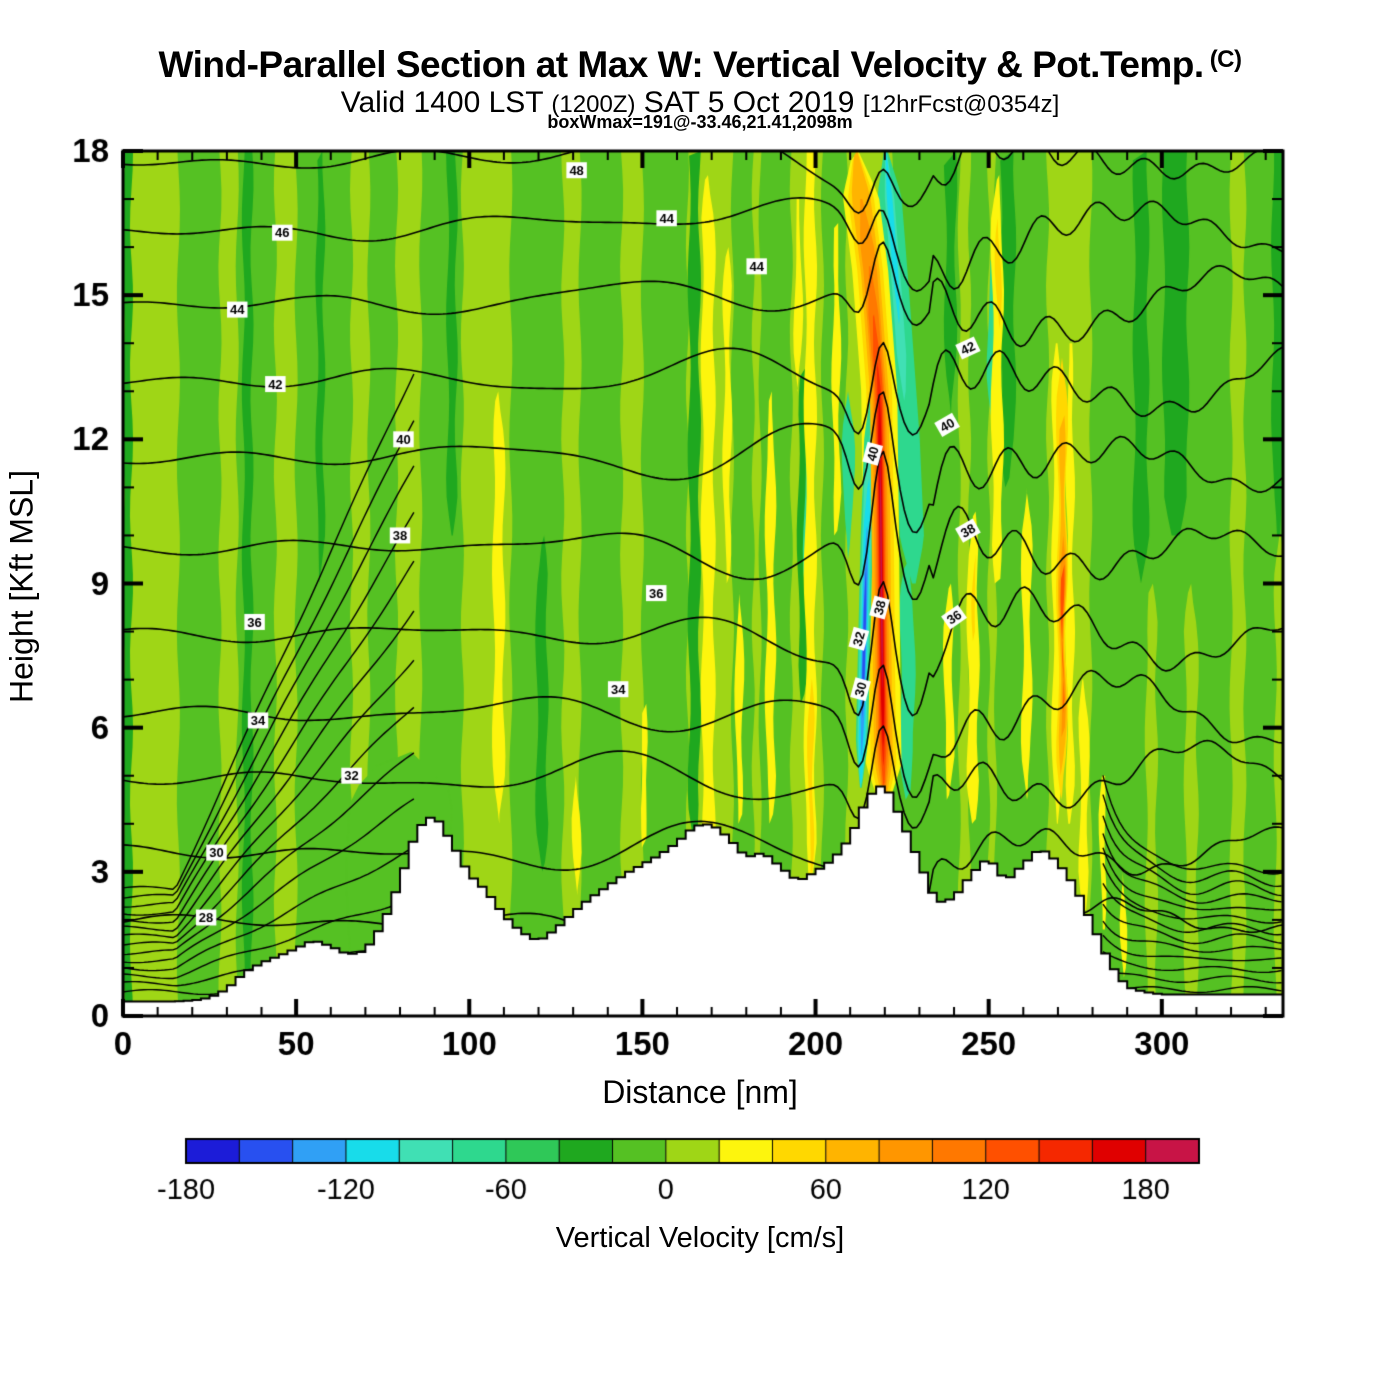 Image resolution: width=1400 pixels, height=1400 pixels. I want to click on y-axis-title: Height [Kft MSL], so click(21, 586).